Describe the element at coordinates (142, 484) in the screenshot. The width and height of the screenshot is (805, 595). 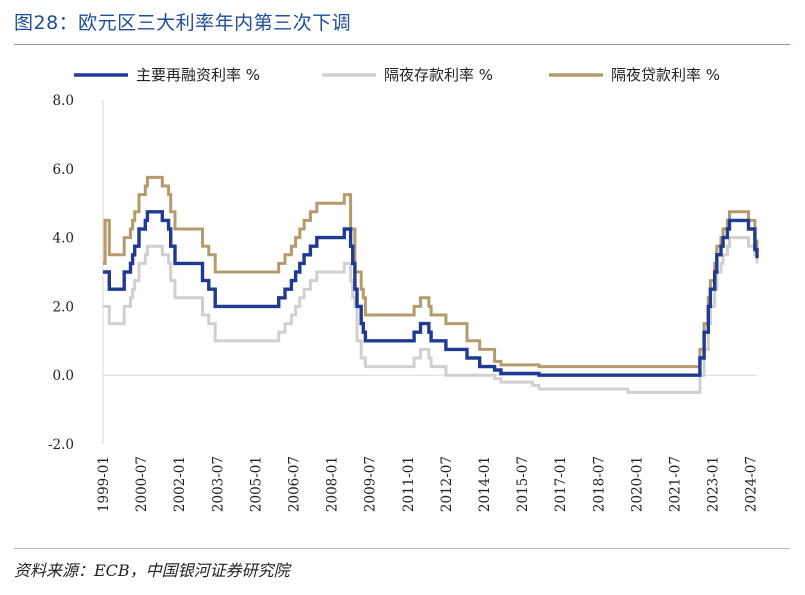
I see `x-tick-label: 2000-07` at that location.